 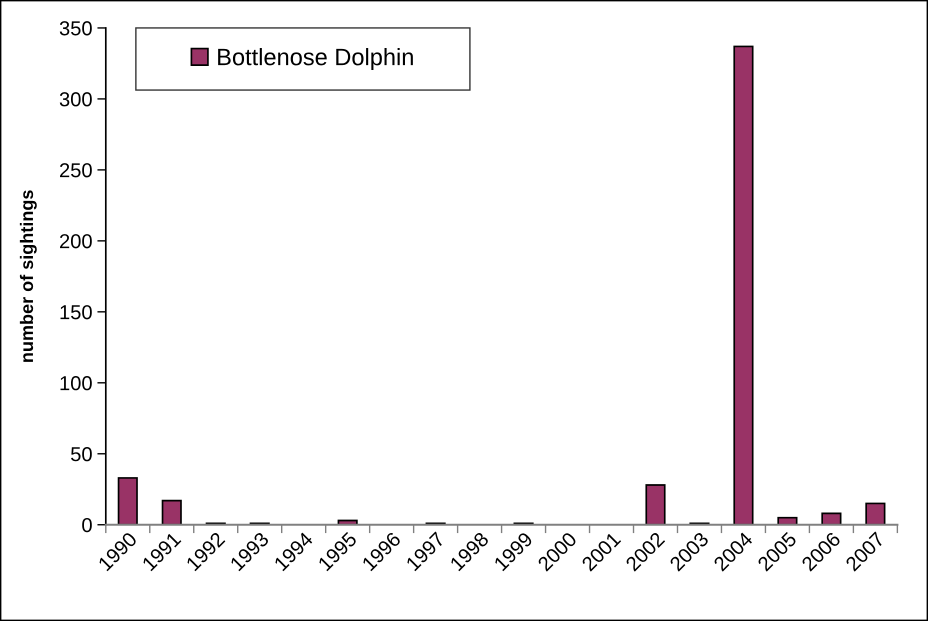 What do you see at coordinates (81, 454) in the screenshot?
I see `y-tick-label: 50` at bounding box center [81, 454].